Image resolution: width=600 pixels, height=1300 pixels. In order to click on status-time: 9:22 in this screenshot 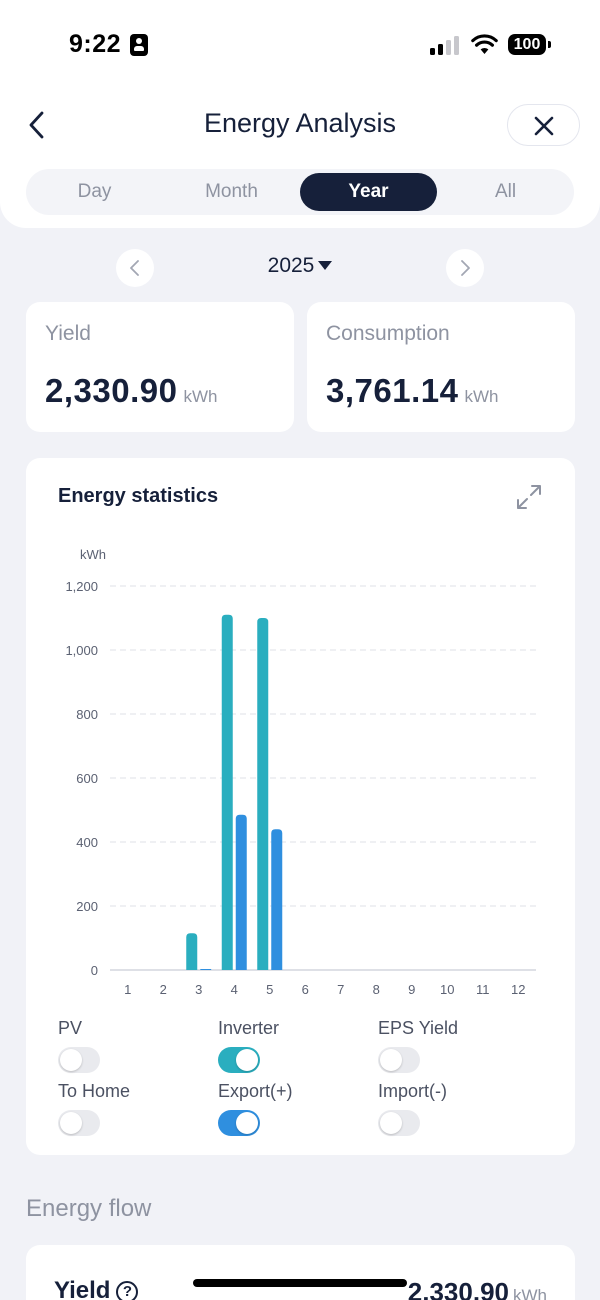, I will do `click(95, 44)`.